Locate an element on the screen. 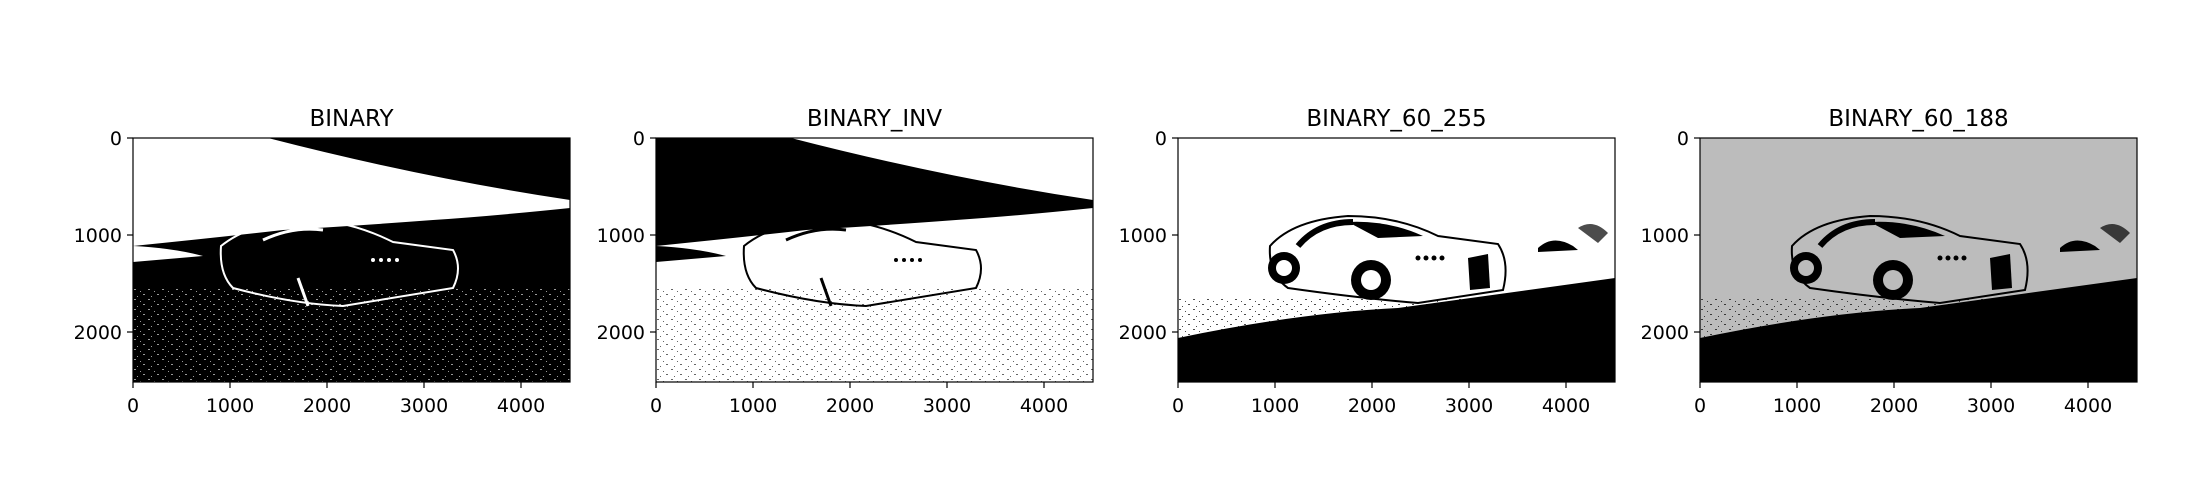 Image resolution: width=2206 pixels, height=496 pixels. panel-image-binary-inv is located at coordinates (874, 260).